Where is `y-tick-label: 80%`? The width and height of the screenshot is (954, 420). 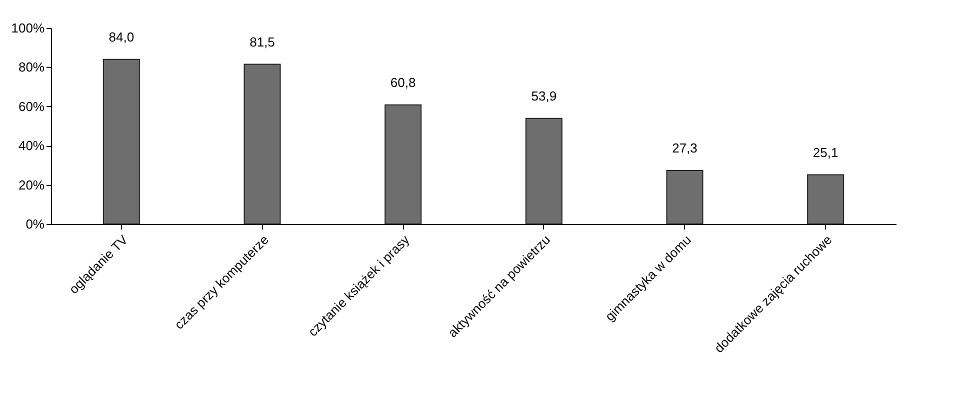 y-tick-label: 80% is located at coordinates (31, 67).